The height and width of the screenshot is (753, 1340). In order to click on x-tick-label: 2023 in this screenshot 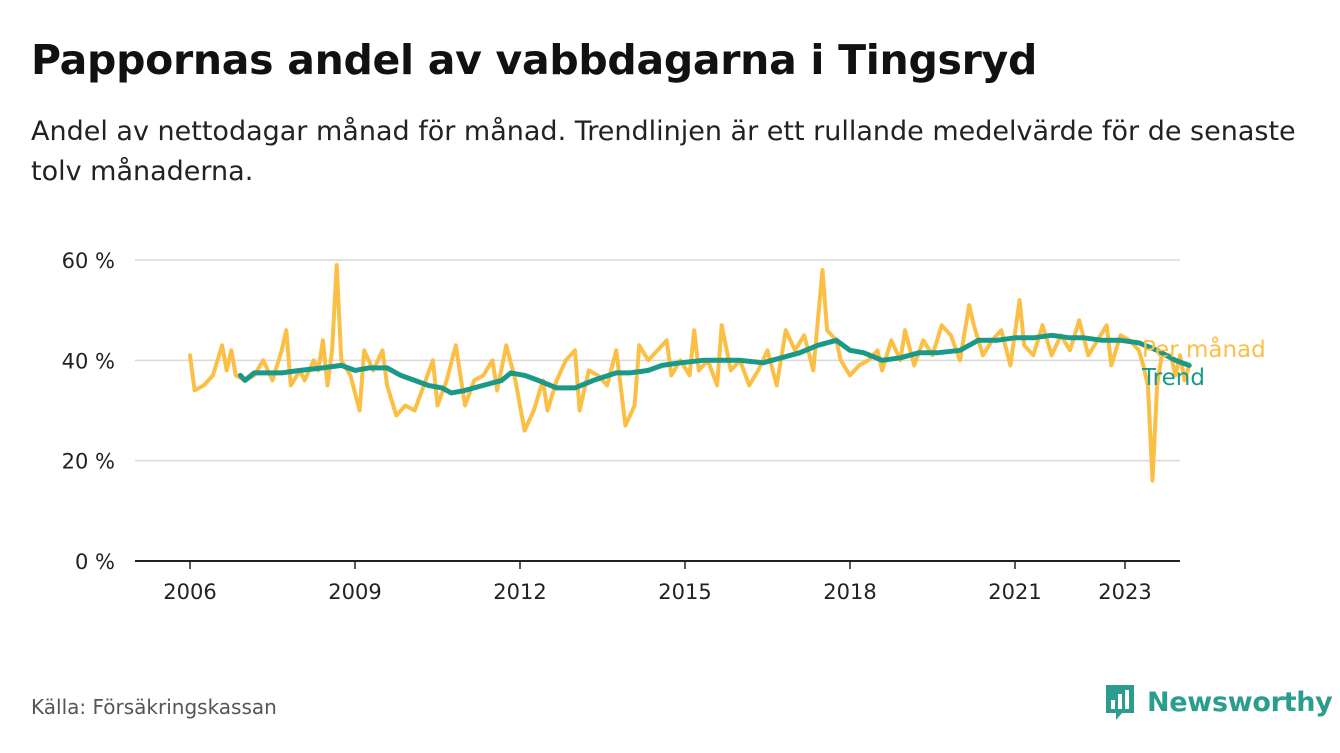, I will do `click(1124, 592)`.